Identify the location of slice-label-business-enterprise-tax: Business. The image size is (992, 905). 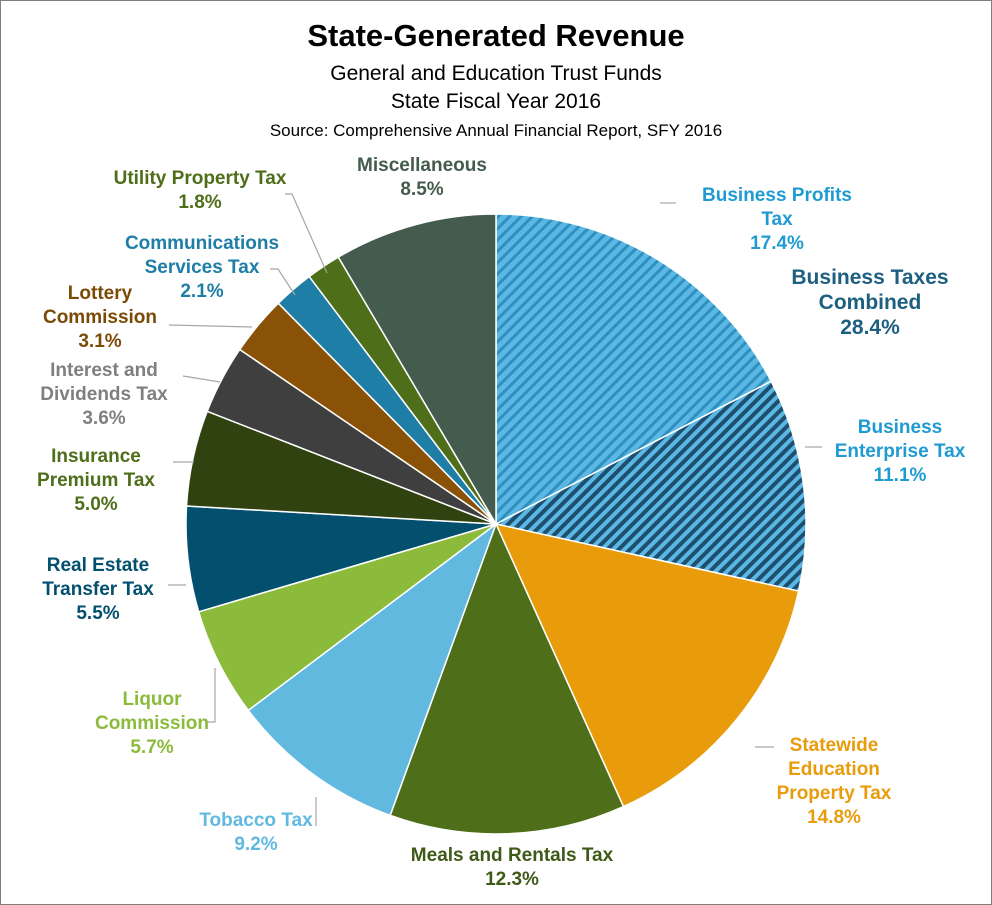
(900, 427).